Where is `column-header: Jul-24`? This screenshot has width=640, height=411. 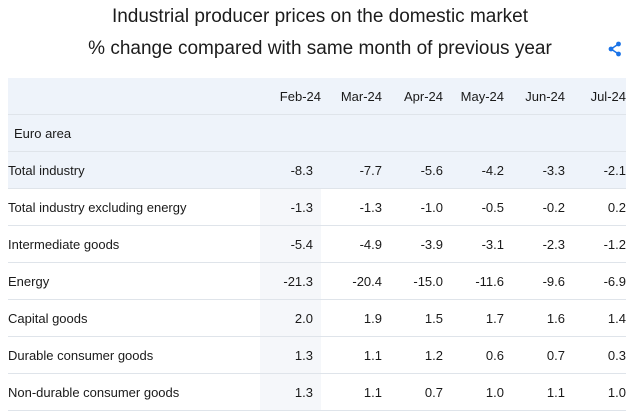 column-header: Jul-24 is located at coordinates (595, 96).